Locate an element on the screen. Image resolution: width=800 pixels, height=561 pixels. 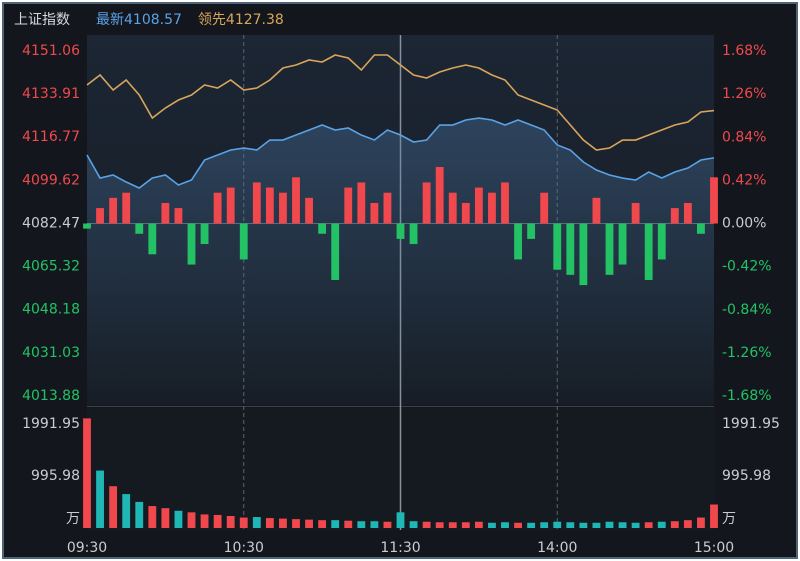
y-tick-label: 4099.62 is located at coordinates (51, 180).